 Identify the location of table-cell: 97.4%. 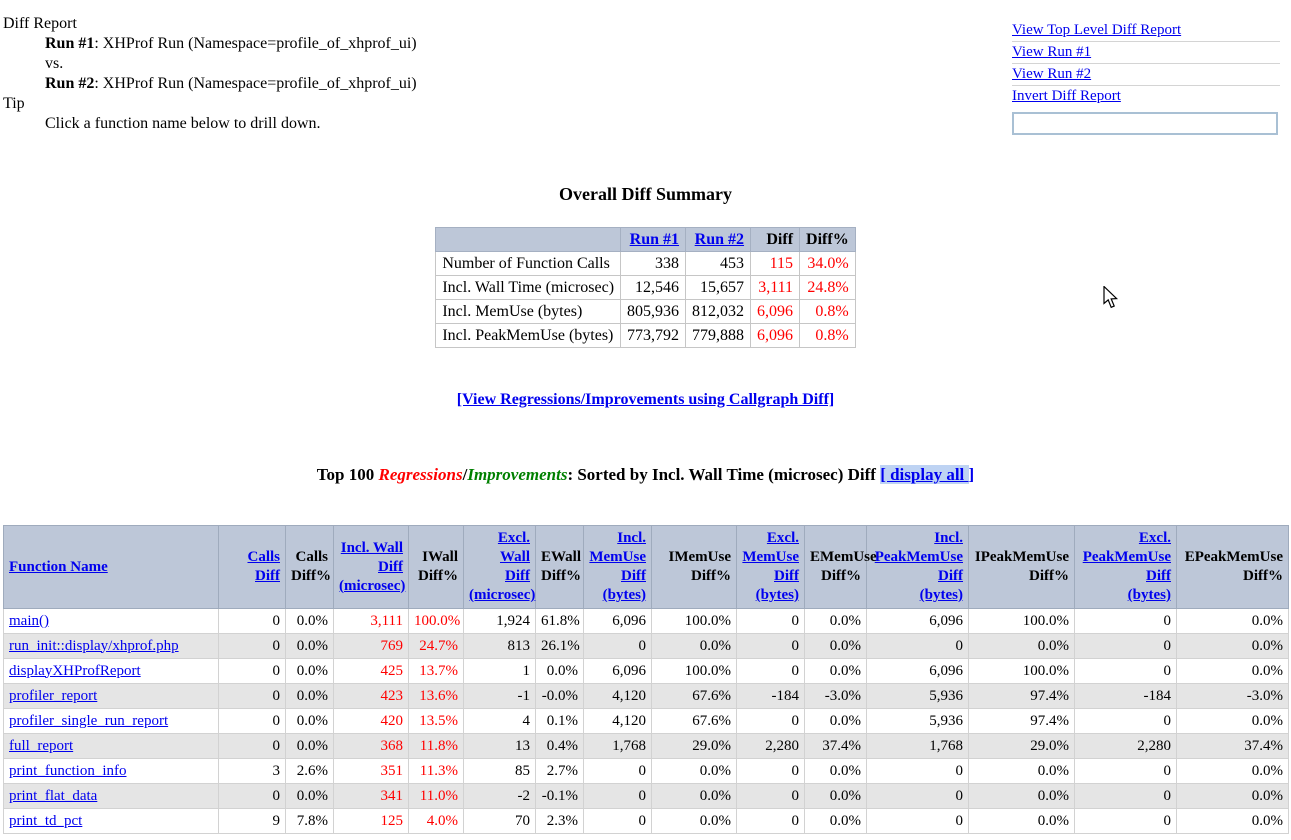
(1021, 721).